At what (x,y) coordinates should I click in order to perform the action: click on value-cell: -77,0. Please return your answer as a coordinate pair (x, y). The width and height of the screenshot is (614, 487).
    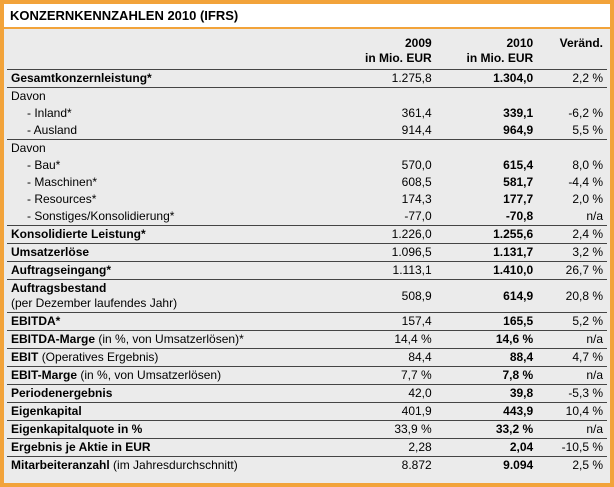
    Looking at the image, I should click on (384, 217).